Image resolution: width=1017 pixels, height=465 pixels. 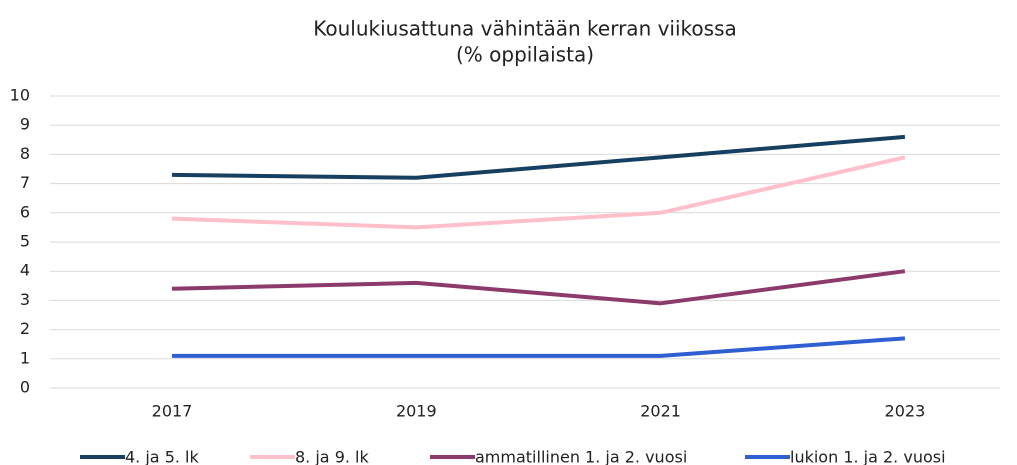 I want to click on x-tick-label: 2019, so click(x=416, y=411).